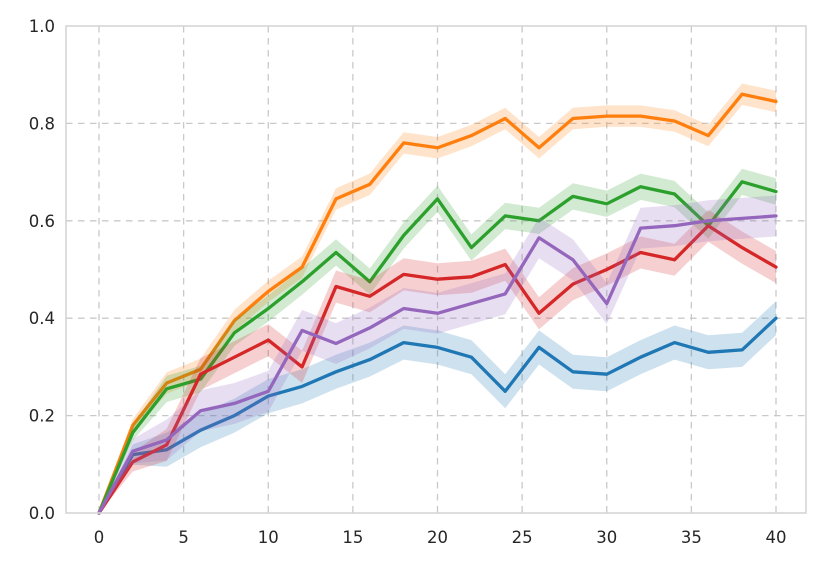 The height and width of the screenshot is (567, 830). I want to click on y-tick-label: 0.6, so click(42, 221).